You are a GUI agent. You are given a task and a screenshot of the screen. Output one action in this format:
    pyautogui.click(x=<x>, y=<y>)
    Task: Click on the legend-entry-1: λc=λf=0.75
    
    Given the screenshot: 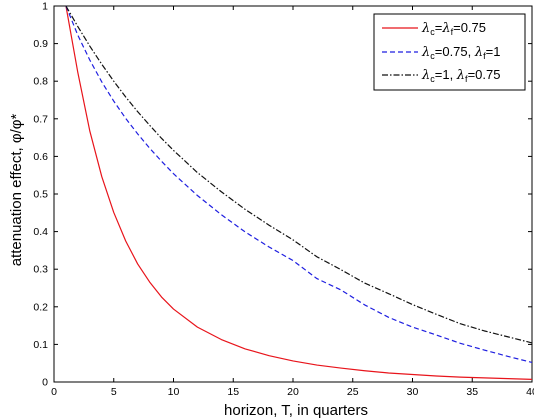 What is the action you would take?
    pyautogui.click(x=453, y=28)
    